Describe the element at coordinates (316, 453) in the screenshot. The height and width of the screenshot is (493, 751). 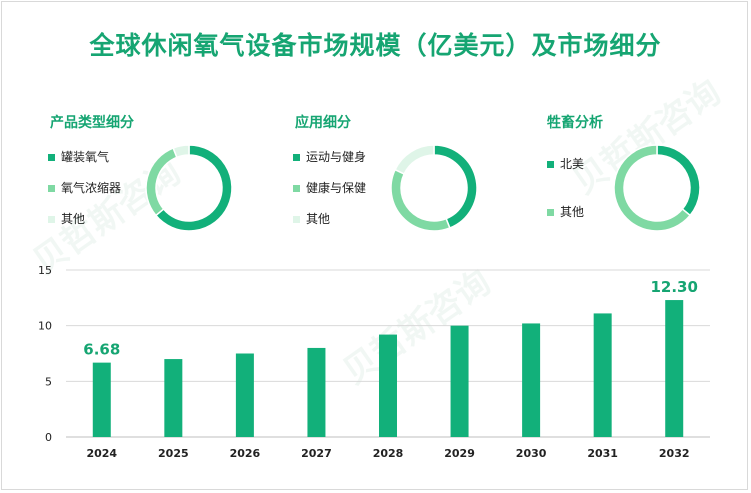
I see `x-tick-label: 2027` at that location.